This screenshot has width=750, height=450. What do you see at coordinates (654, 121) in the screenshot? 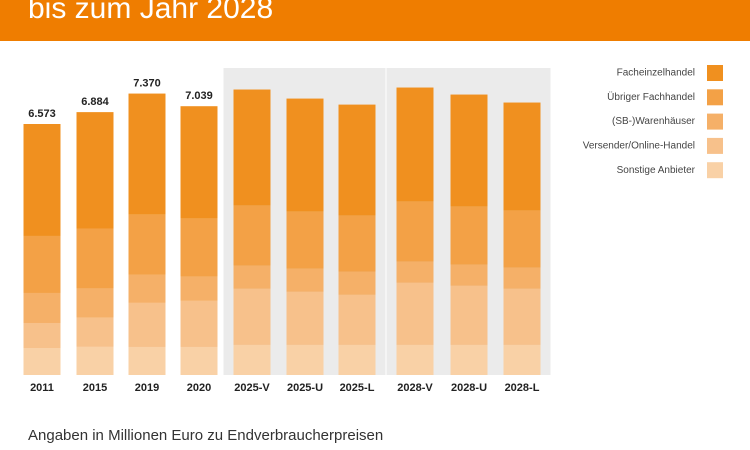
I see `legend-label: (SB-)Warenhäuser` at bounding box center [654, 121].